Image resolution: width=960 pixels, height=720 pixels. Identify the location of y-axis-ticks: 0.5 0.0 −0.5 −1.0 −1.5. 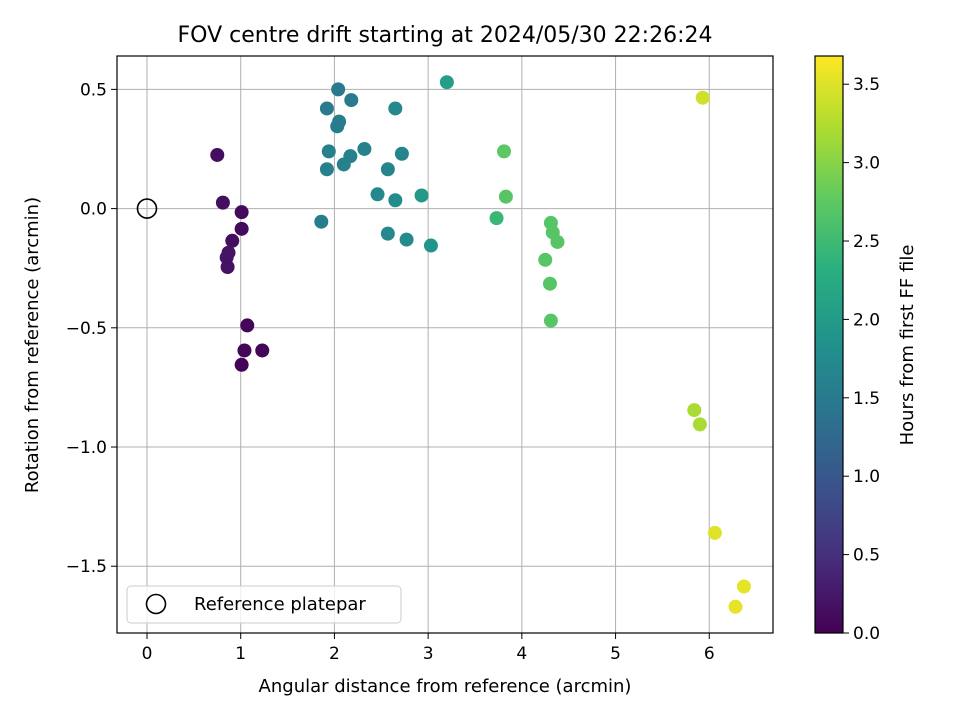
(91, 328).